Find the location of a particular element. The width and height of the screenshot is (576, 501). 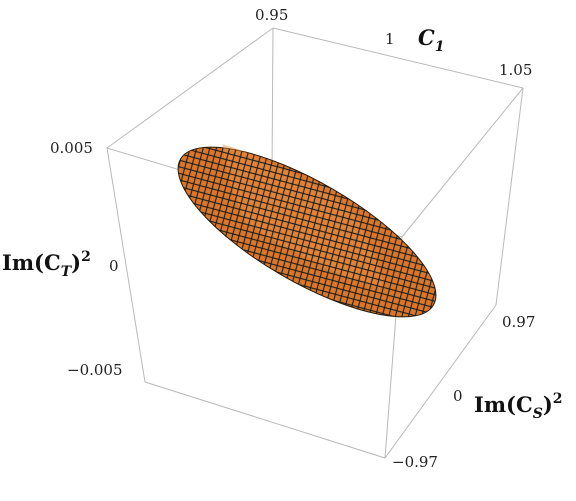

tick-label: 0.97 is located at coordinates (518, 322).